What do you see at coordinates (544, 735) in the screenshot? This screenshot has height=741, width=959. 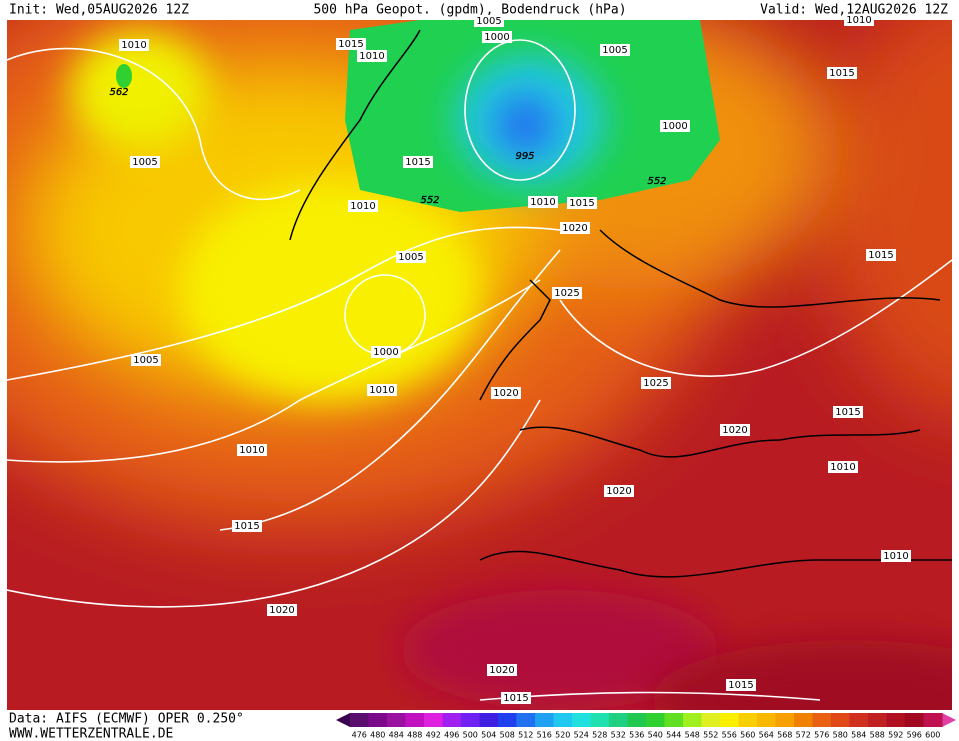 I see `colorbar-label: 516` at bounding box center [544, 735].